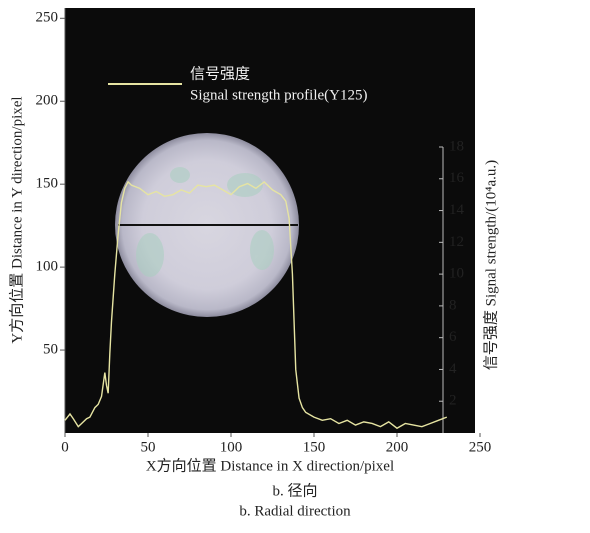 The image size is (590, 533). What do you see at coordinates (231, 447) in the screenshot?
I see `x-tick-label: 100` at bounding box center [231, 447].